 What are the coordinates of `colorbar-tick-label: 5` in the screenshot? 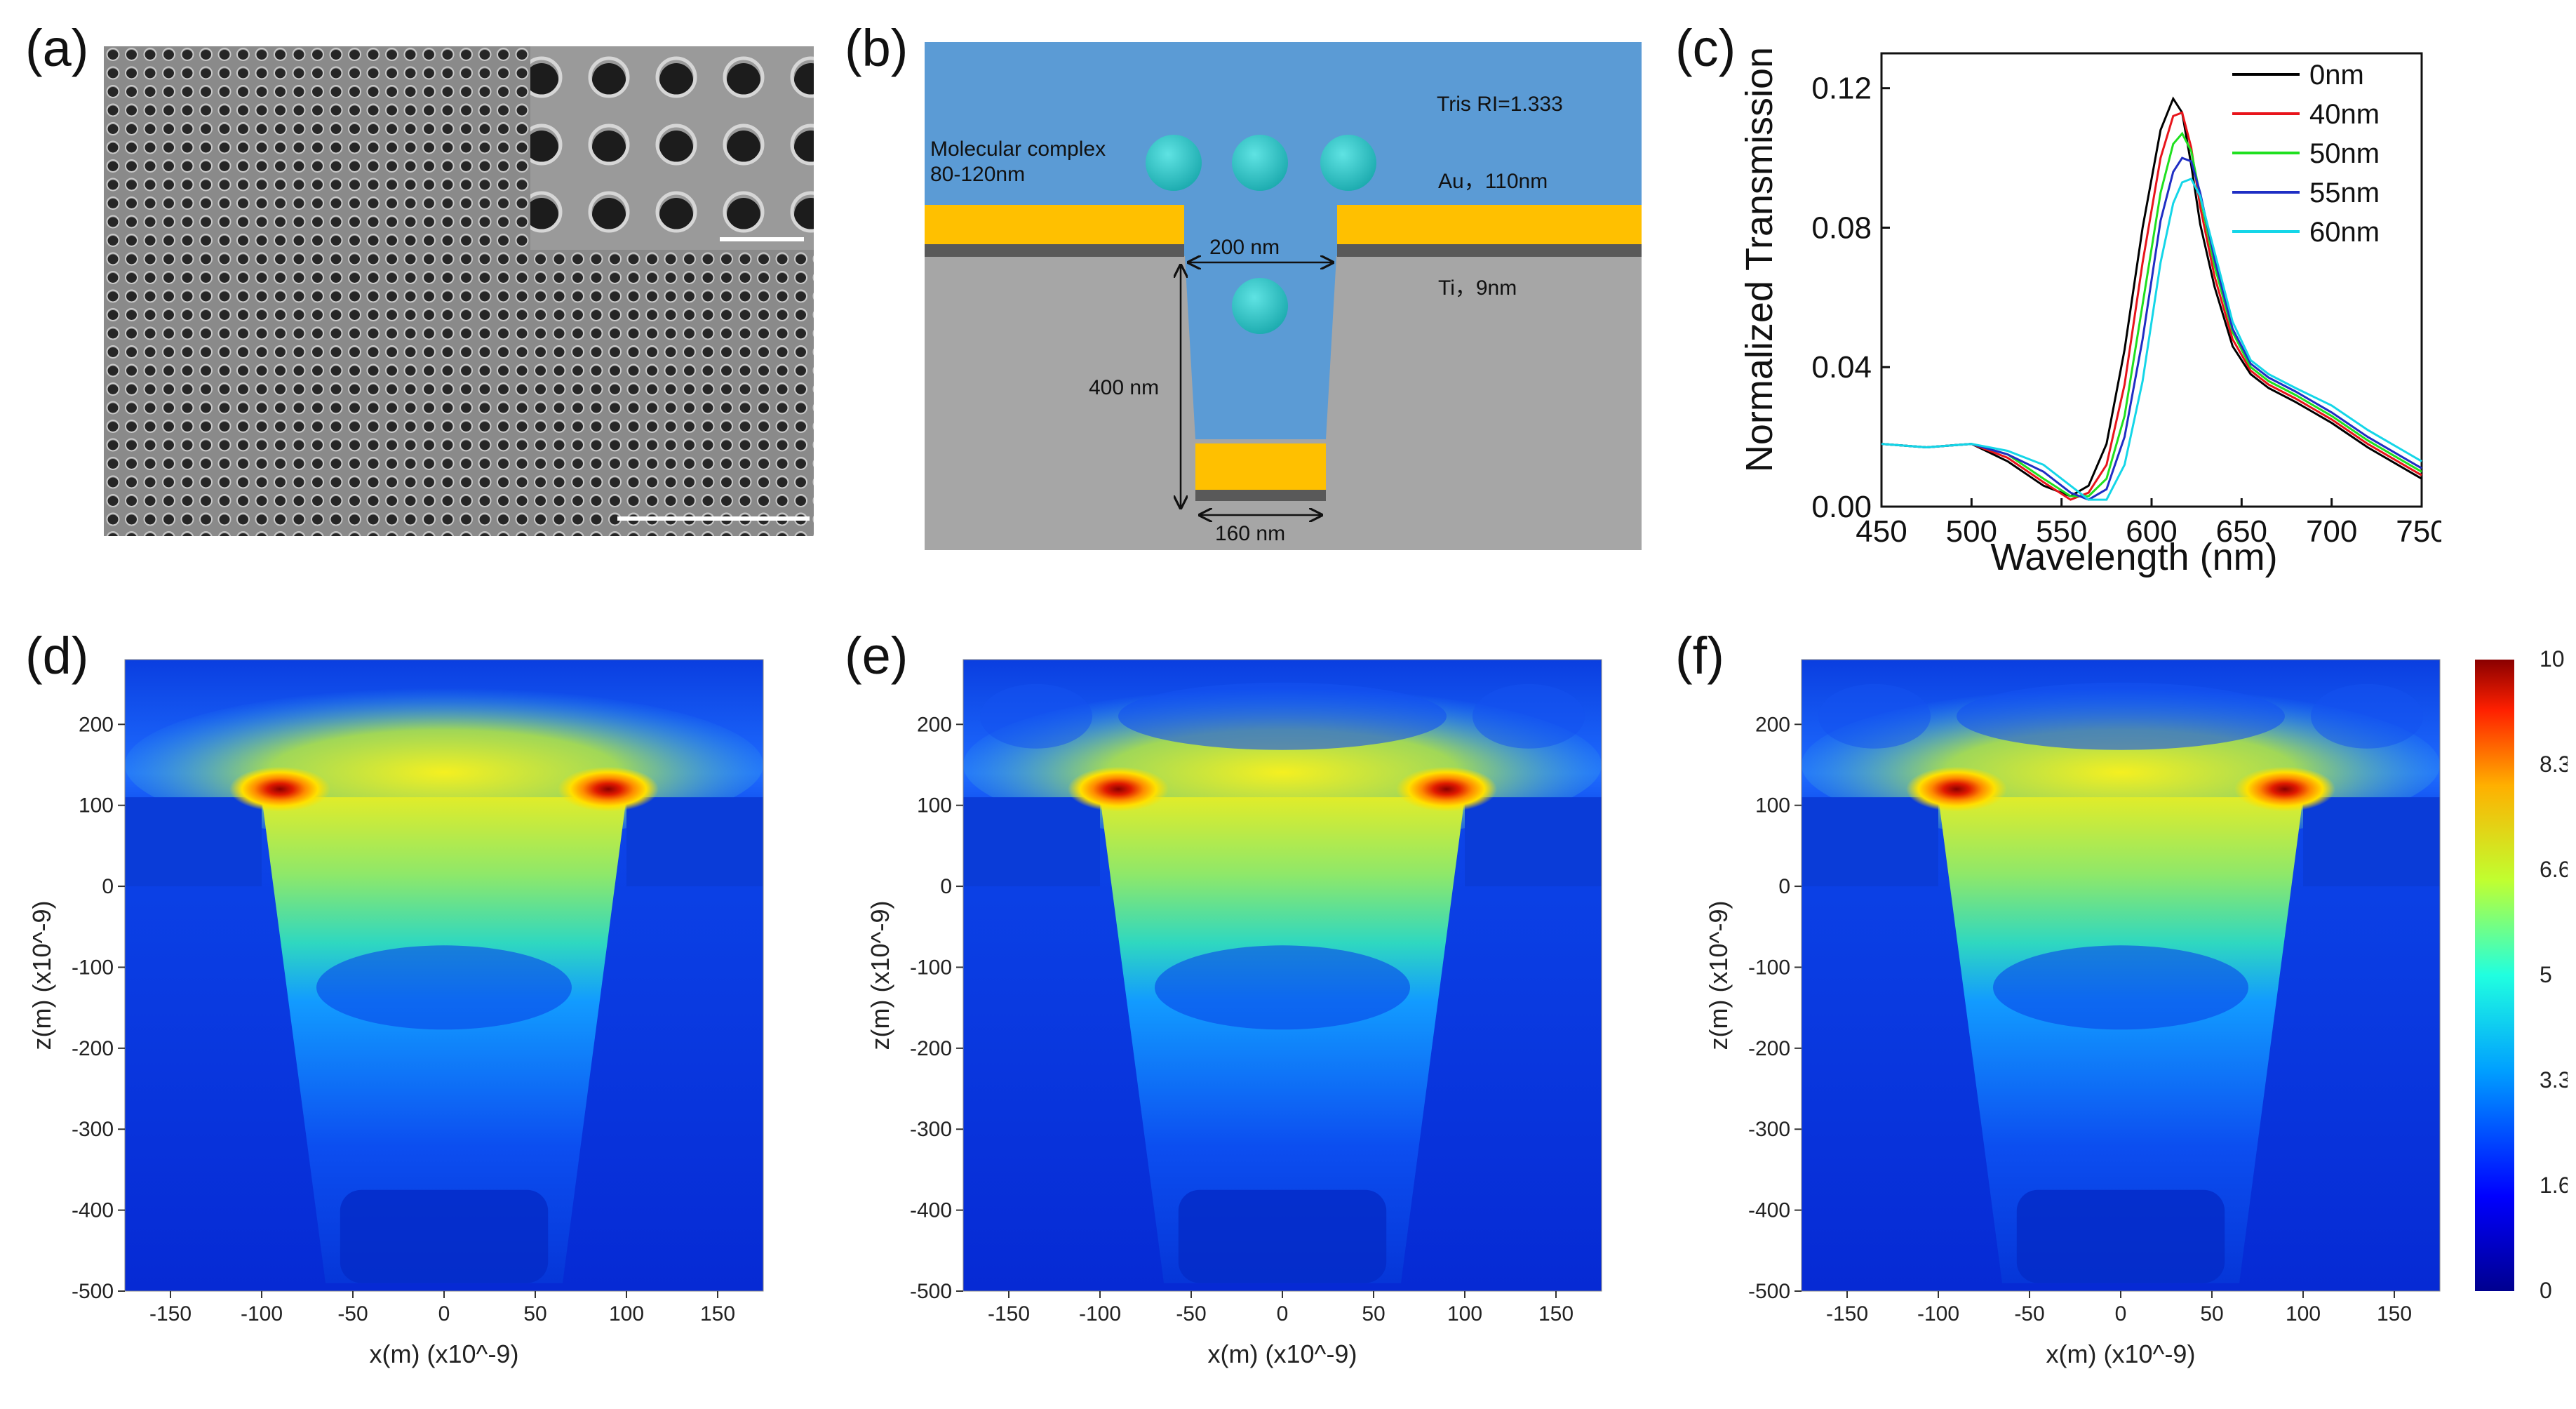 It's located at (2546, 974).